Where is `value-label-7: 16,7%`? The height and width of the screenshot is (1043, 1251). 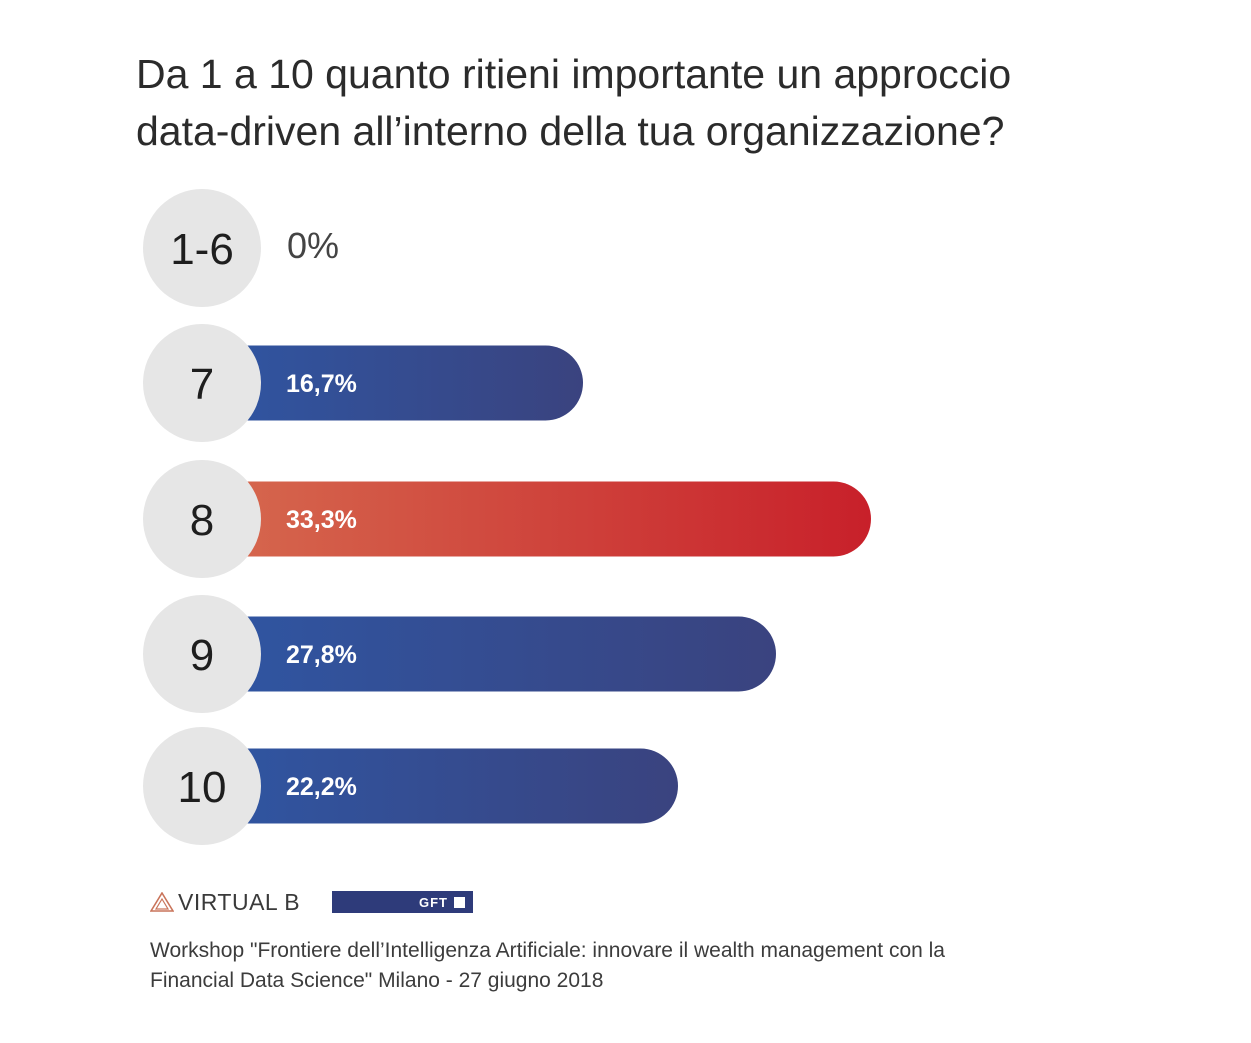 value-label-7: 16,7% is located at coordinates (321, 384).